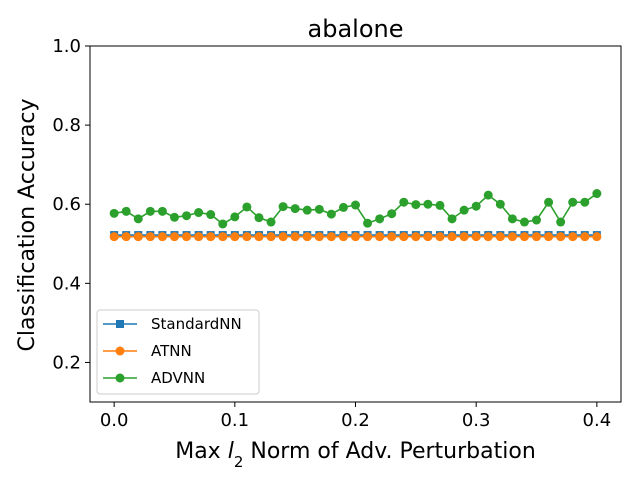 Image resolution: width=640 pixels, height=480 pixels. Describe the element at coordinates (66, 46) in the screenshot. I see `y-tick-label: 1.0` at that location.